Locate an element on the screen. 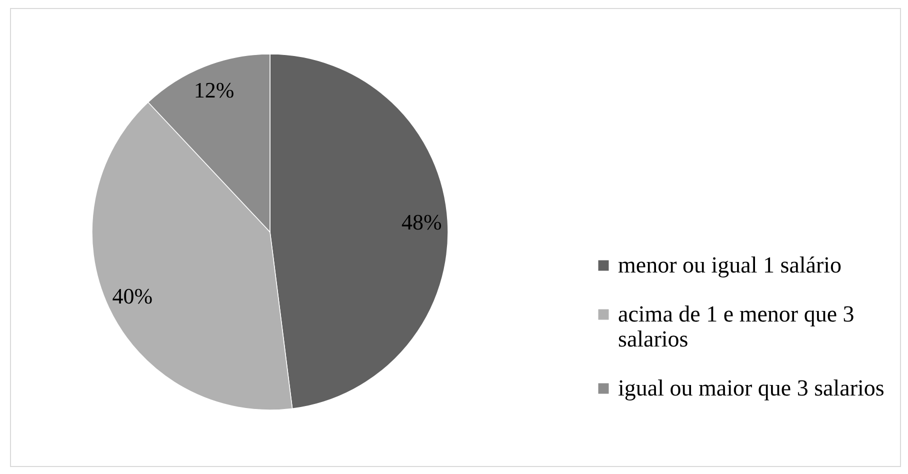 Image resolution: width=908 pixels, height=474 pixels. data-label: 48% is located at coordinates (422, 221).